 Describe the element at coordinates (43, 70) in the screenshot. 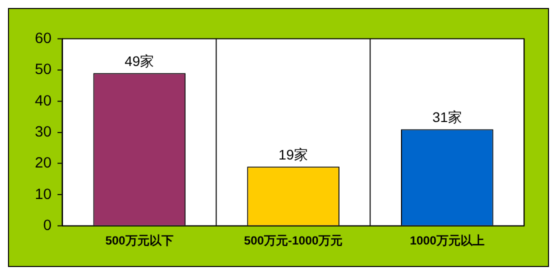

I see `y-tick-label: 50` at that location.